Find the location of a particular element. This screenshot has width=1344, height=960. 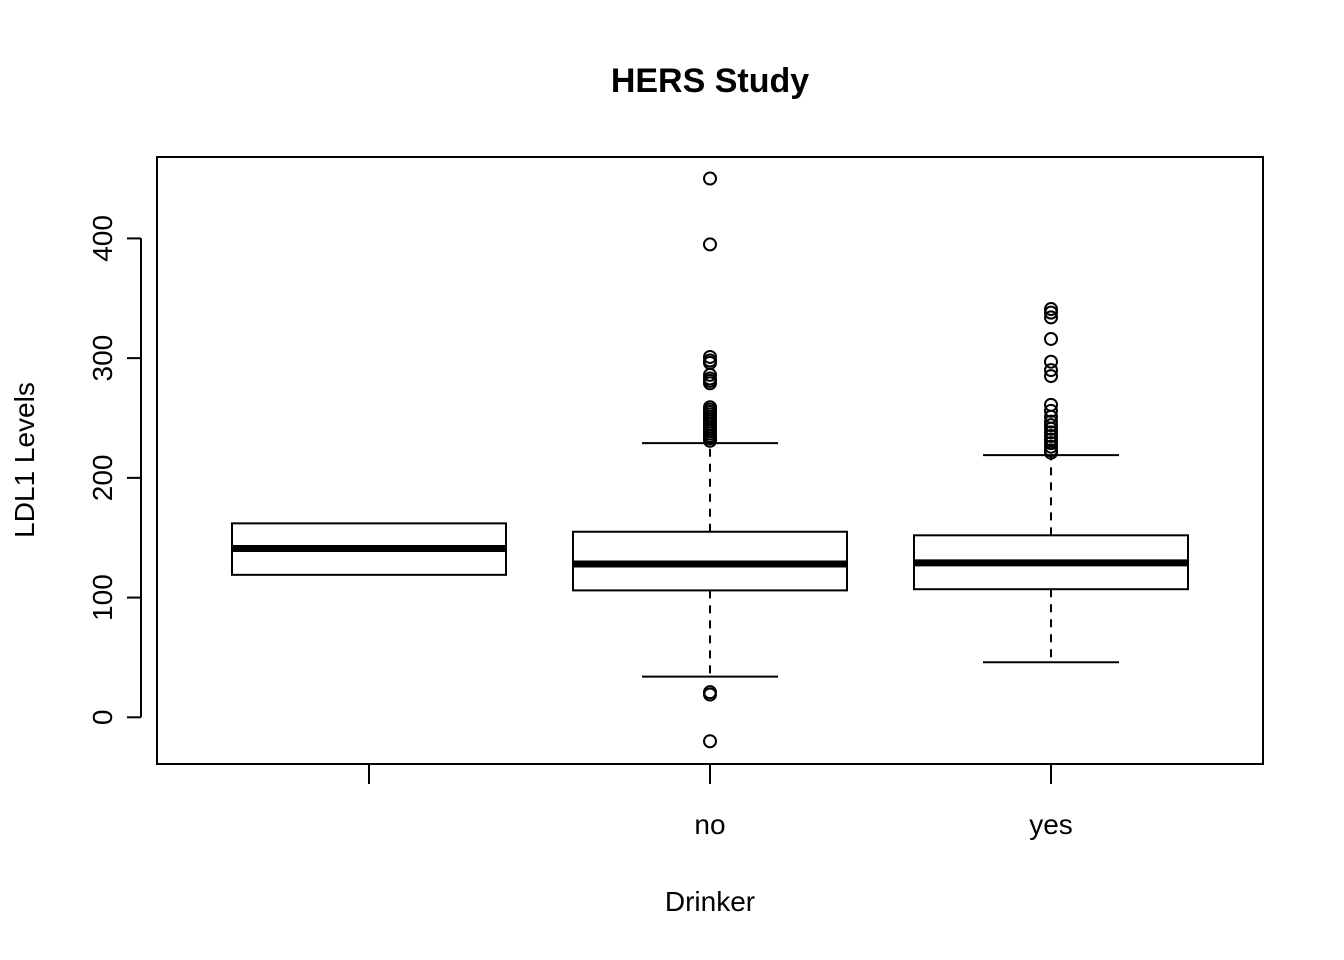

y-tick-label: 200 is located at coordinates (102, 478).